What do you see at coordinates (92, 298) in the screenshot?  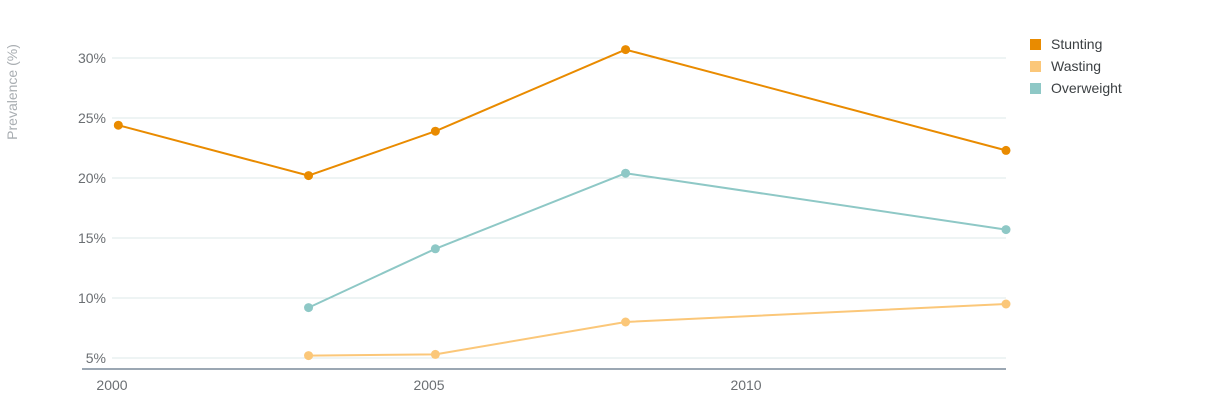 I see `y-tick-label: 10%` at bounding box center [92, 298].